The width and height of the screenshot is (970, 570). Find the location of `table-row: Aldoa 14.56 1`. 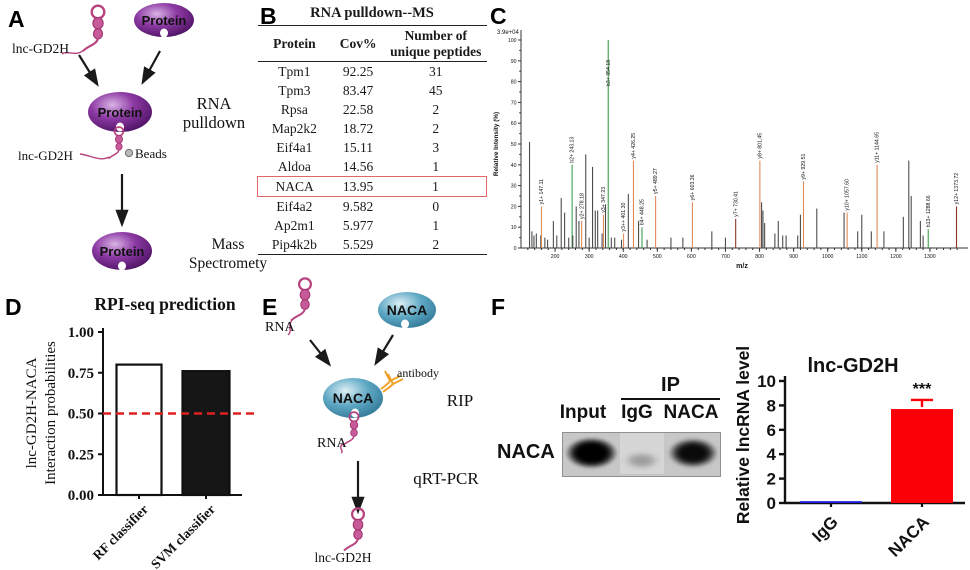

table-row: Aldoa 14.56 1 is located at coordinates (372, 167).